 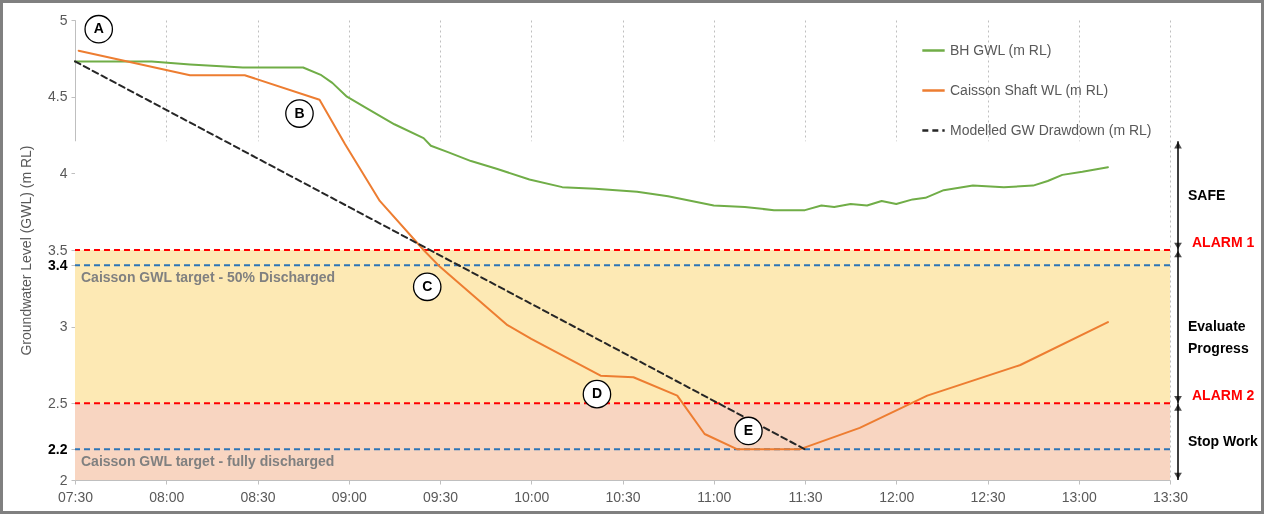 What do you see at coordinates (988, 496) in the screenshot?
I see `x-tick-label: 12:30` at bounding box center [988, 496].